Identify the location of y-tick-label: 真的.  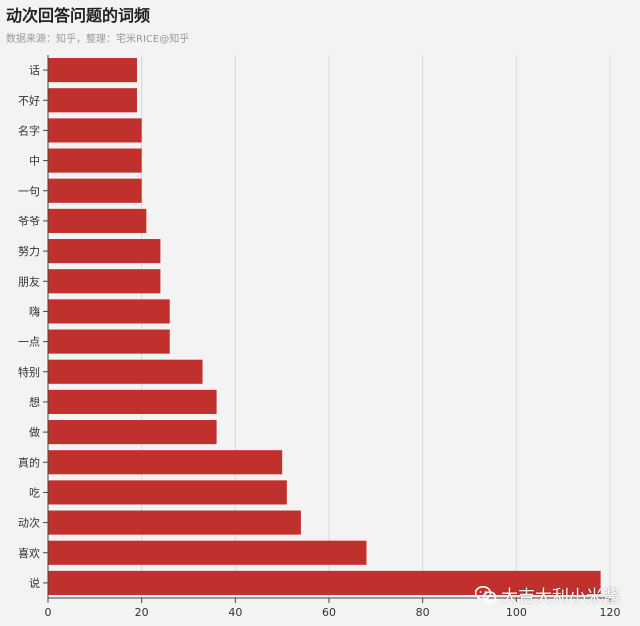
(29, 462).